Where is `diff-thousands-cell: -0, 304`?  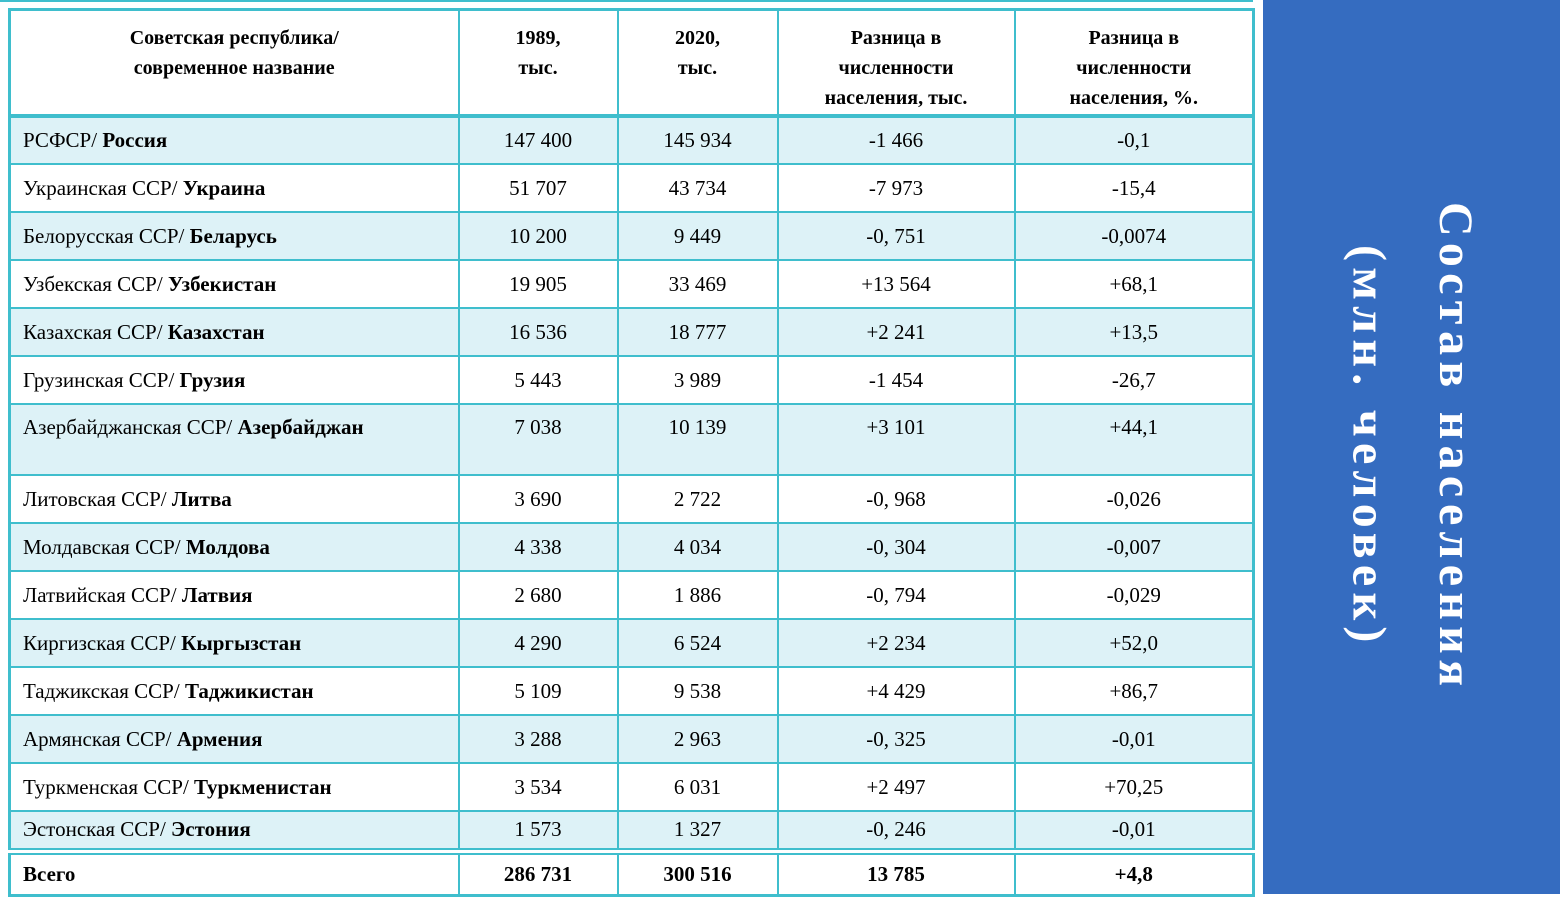
diff-thousands-cell: -0, 304 is located at coordinates (896, 547).